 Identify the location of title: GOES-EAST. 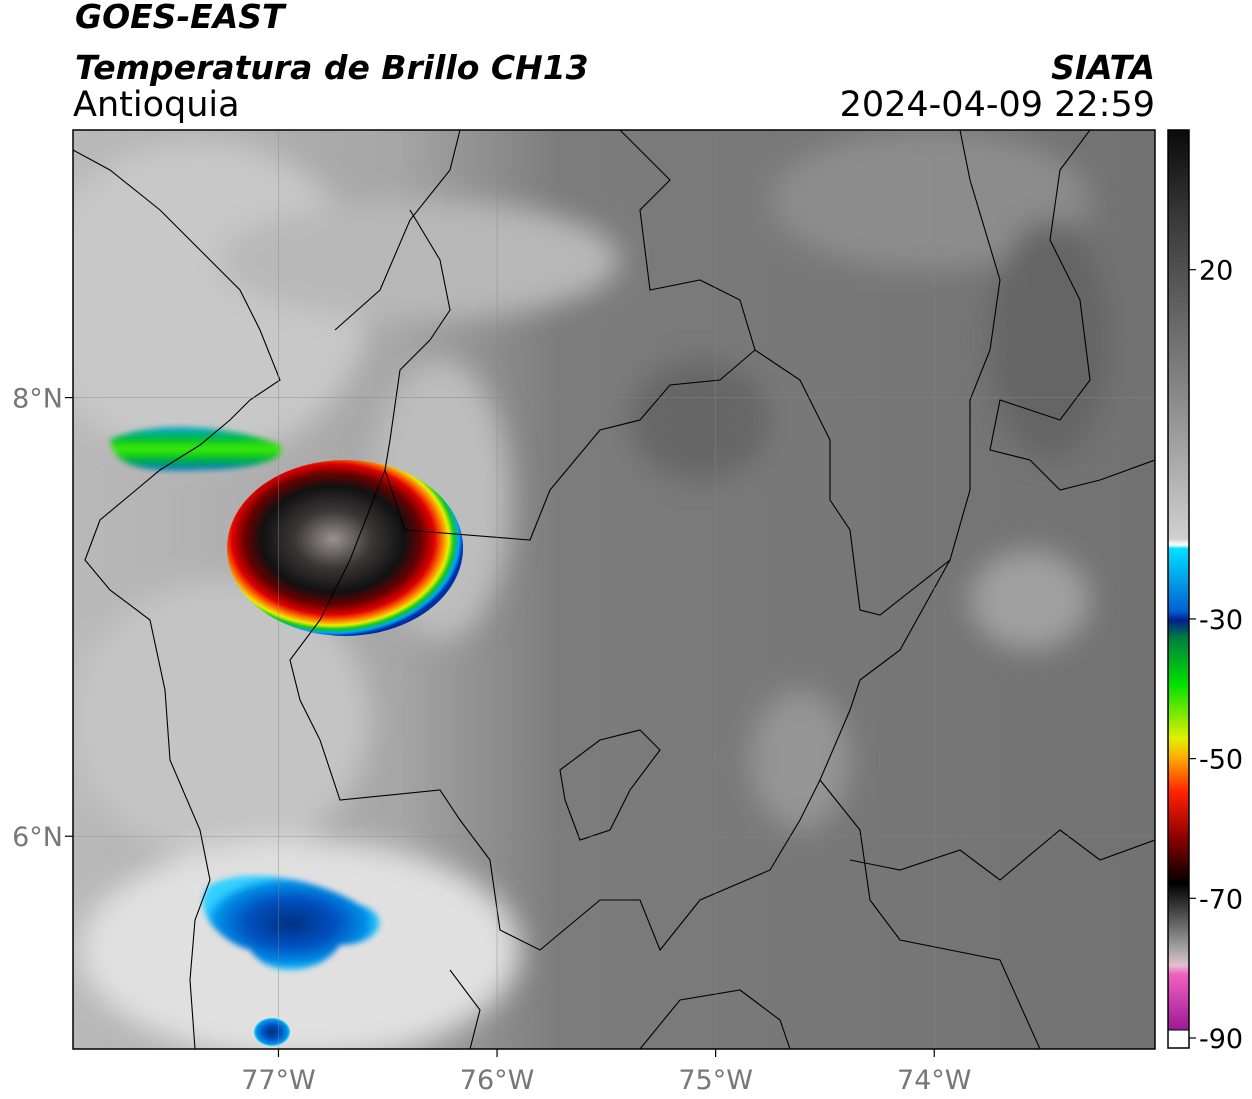
(181, 18).